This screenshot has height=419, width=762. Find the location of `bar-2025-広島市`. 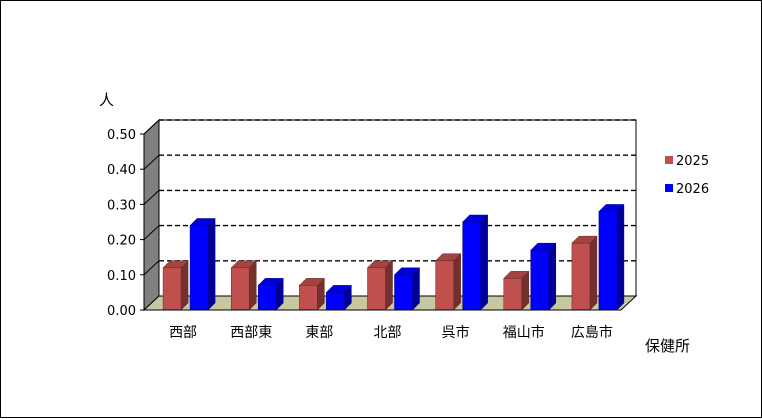

bar-2025-広島市 is located at coordinates (584, 273).